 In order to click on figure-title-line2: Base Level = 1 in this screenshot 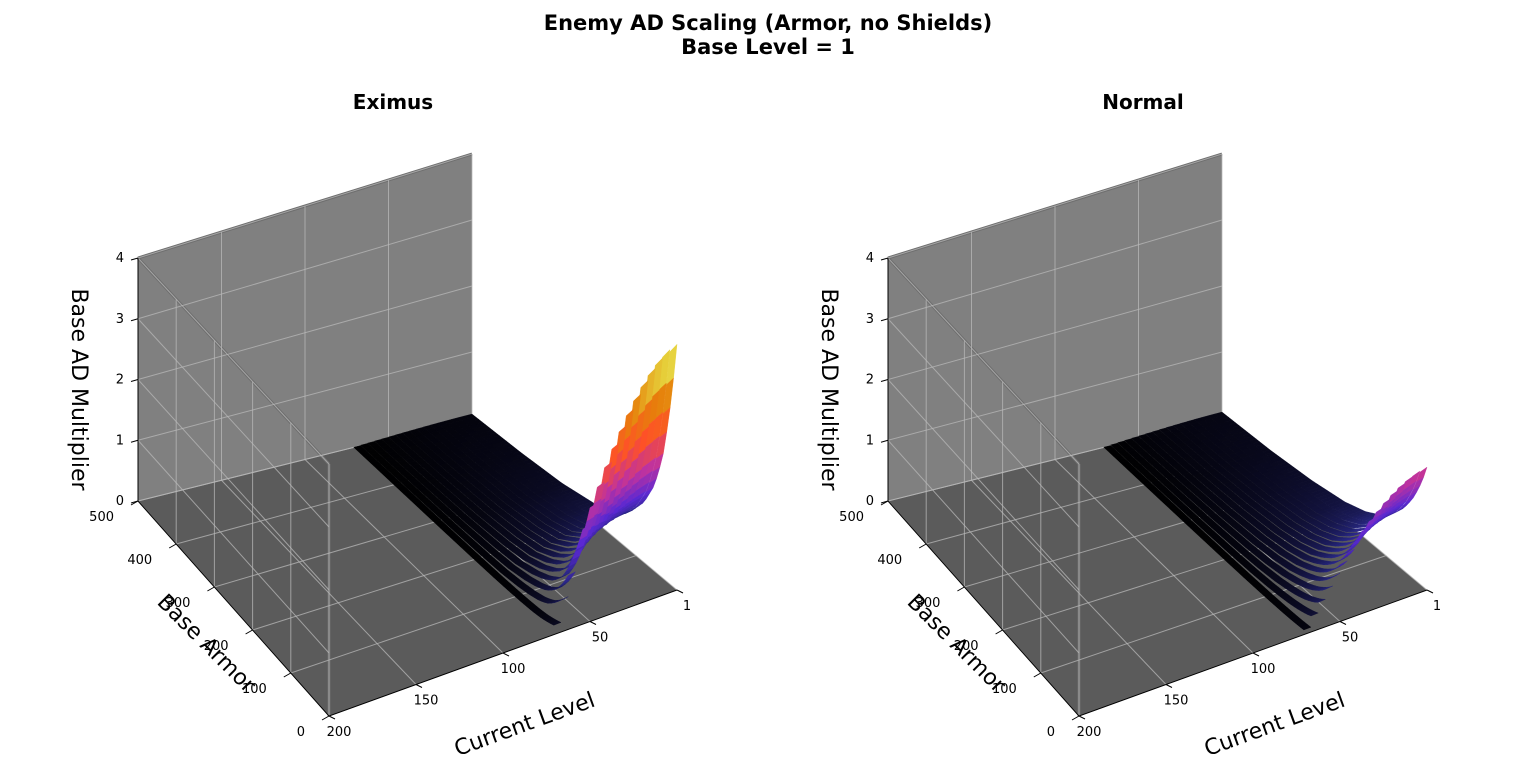, I will do `click(768, 47)`.